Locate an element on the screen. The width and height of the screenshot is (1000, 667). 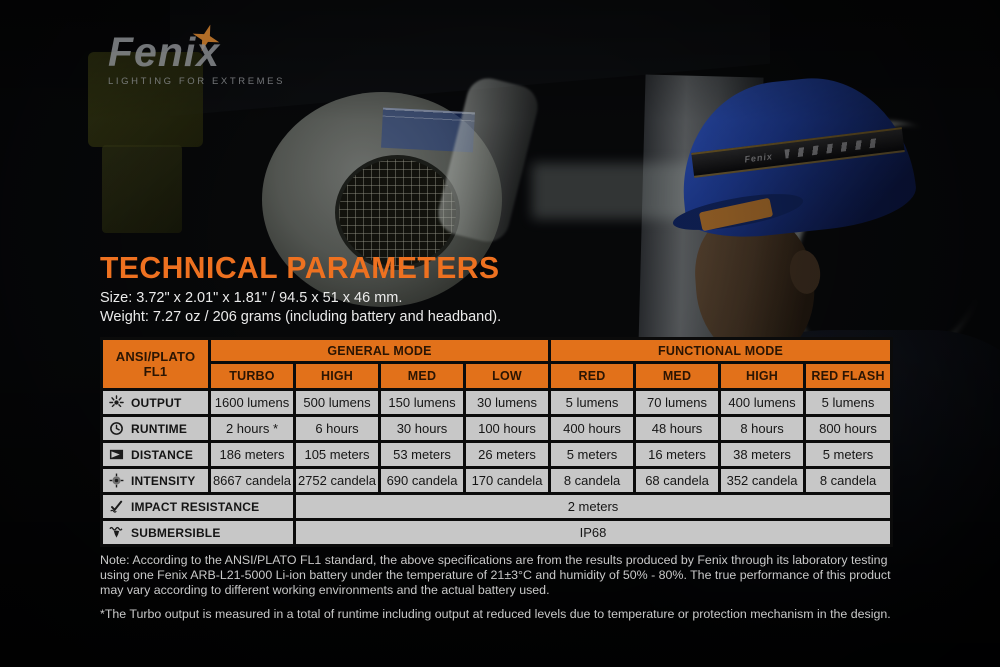
col-red: RED is located at coordinates (592, 376).